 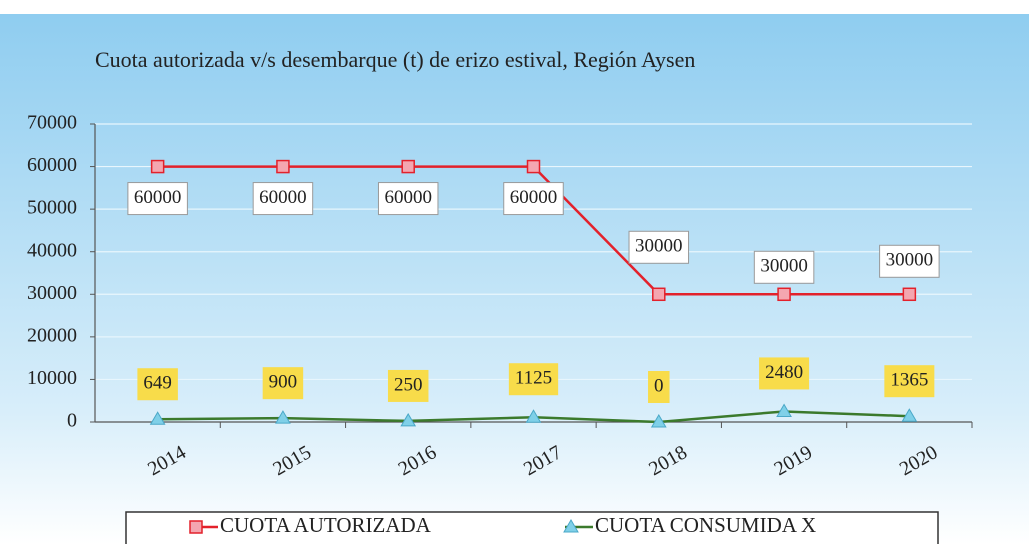 I want to click on data-label: 1125, so click(x=533, y=378).